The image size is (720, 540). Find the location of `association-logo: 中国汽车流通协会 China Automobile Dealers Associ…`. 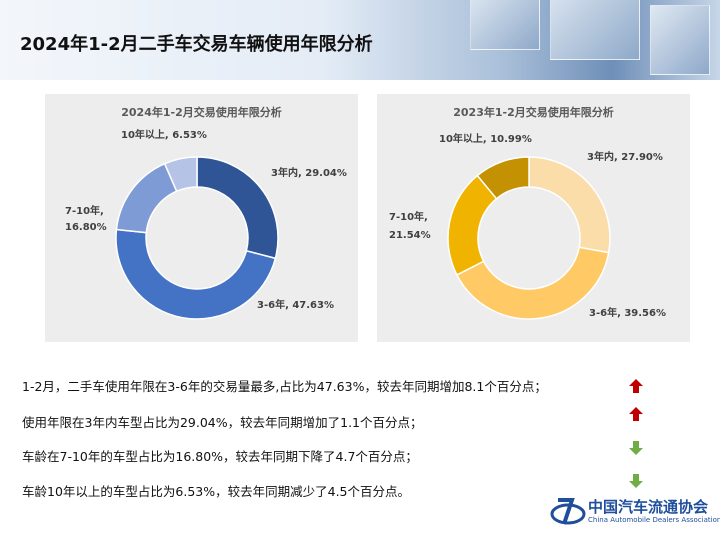

association-logo: 中国汽车流通协会 China Automobile Dealers Associ… is located at coordinates (635, 513).